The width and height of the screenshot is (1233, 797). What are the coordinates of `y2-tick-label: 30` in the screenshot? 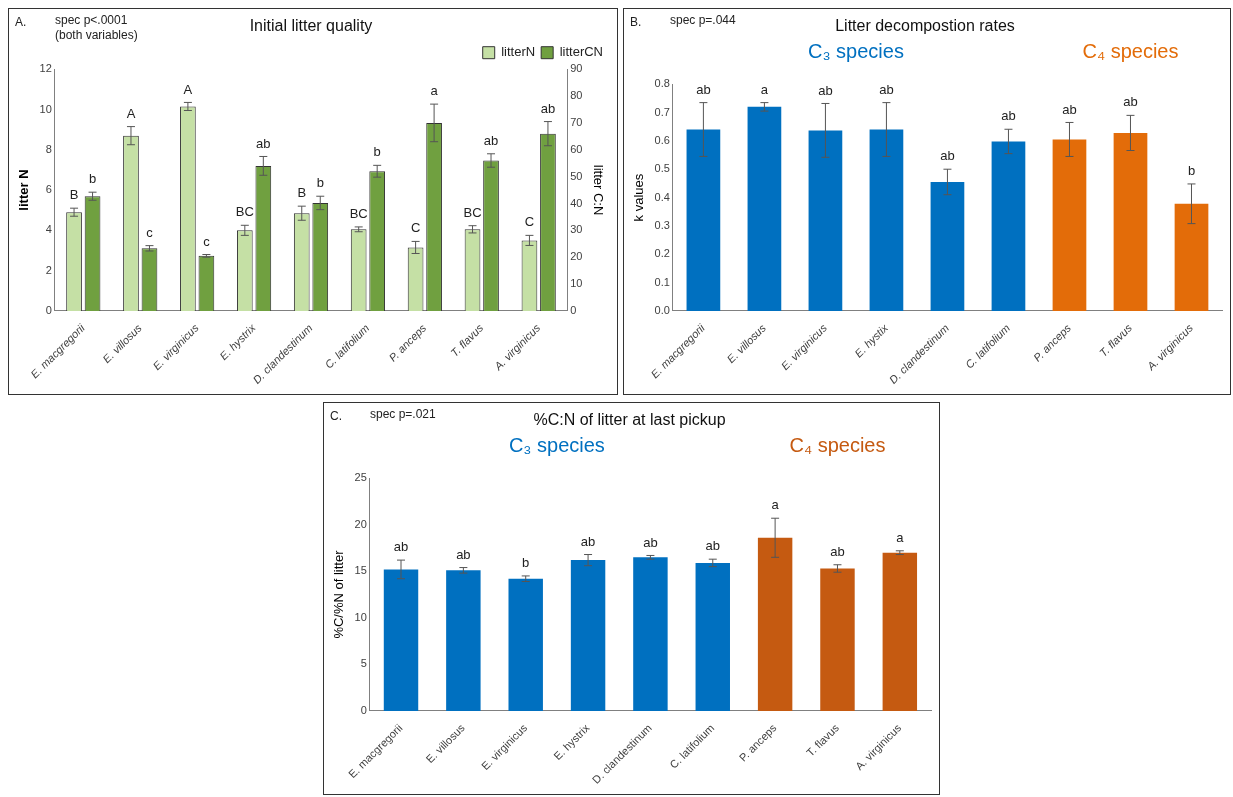 It's located at (576, 229).